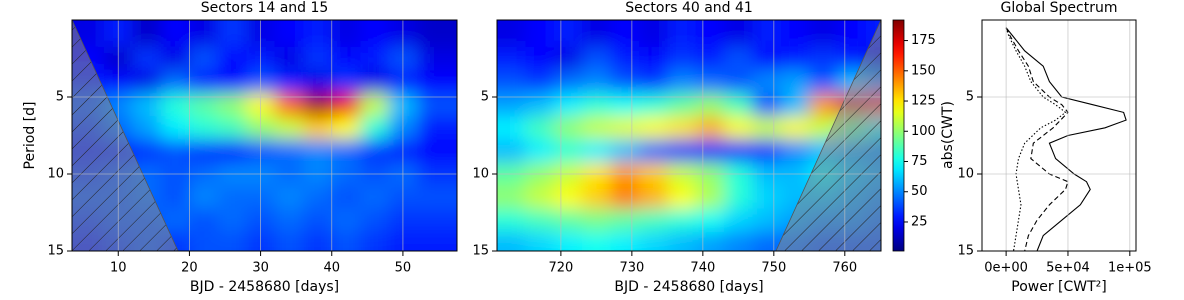 Image resolution: width=1184 pixels, height=300 pixels. What do you see at coordinates (1066, 139) in the screenshot?
I see `spectrum-line` at bounding box center [1066, 139].